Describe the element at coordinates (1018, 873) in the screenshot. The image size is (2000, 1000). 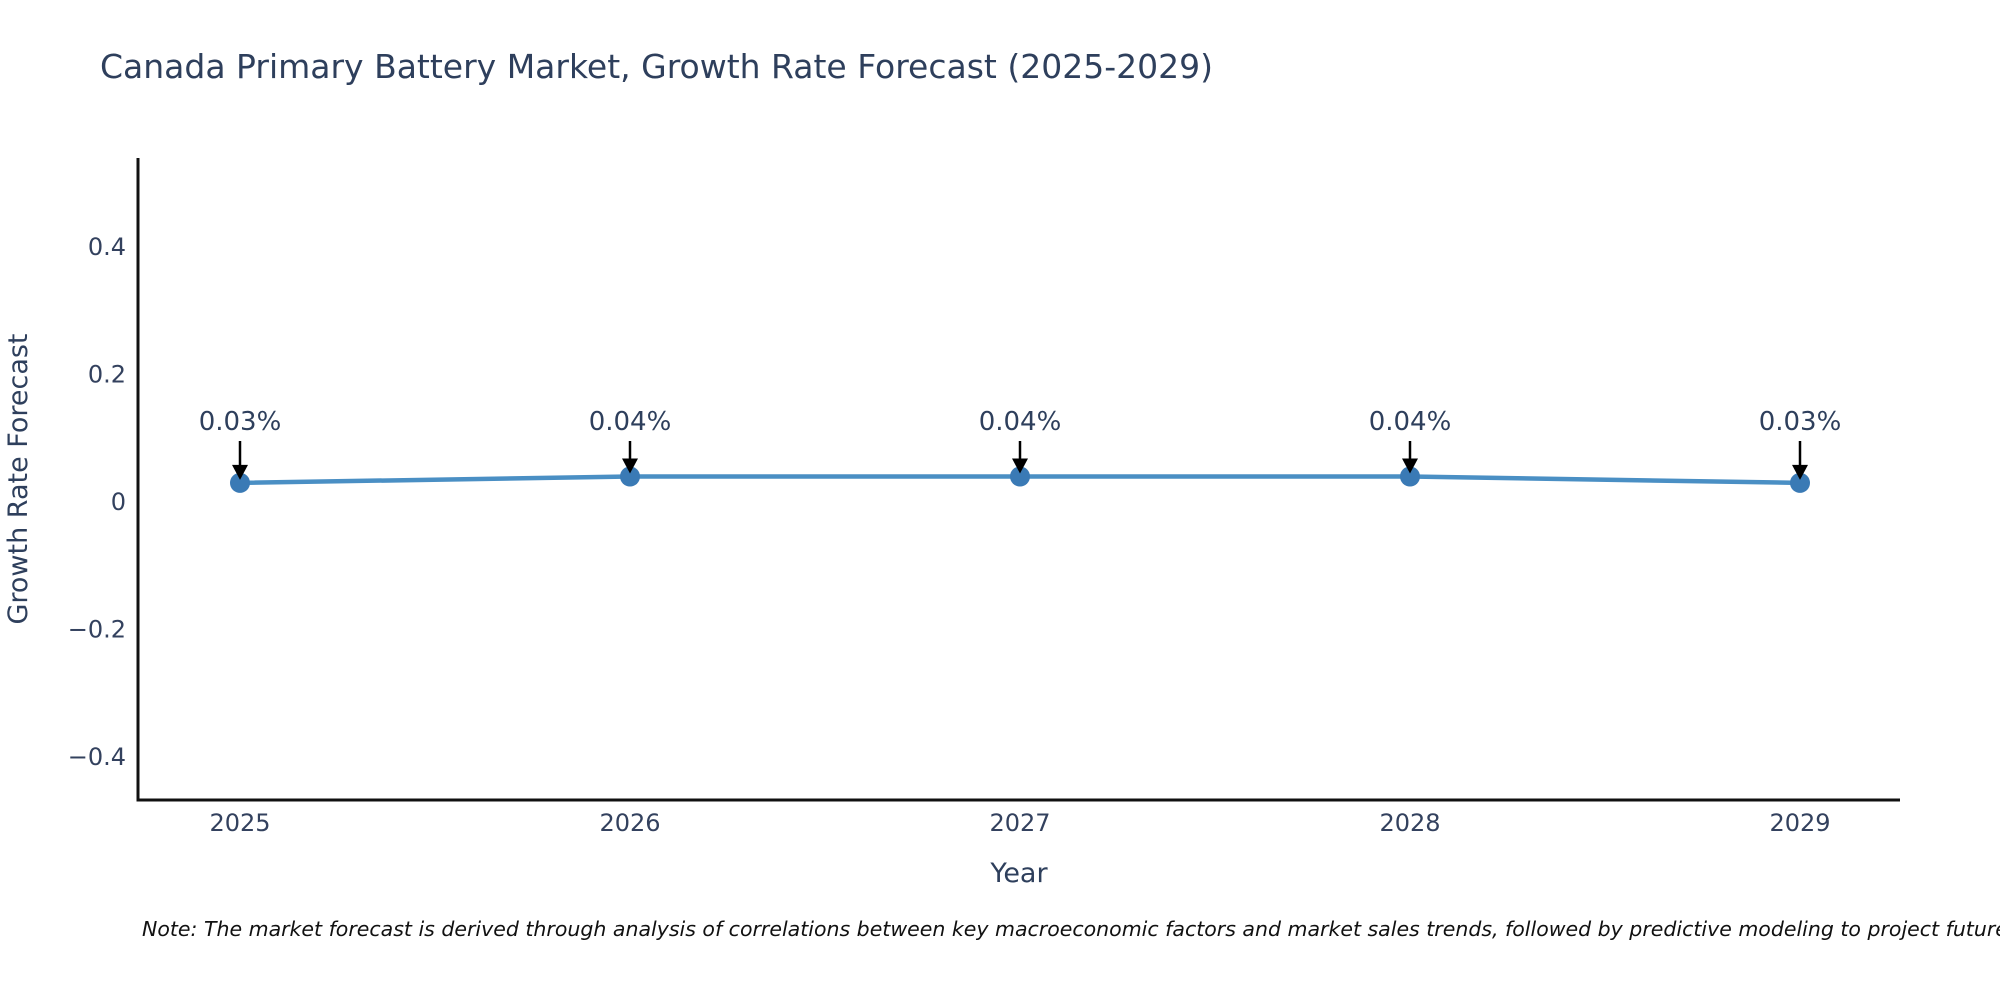
I see `x-axis-title: Year` at that location.